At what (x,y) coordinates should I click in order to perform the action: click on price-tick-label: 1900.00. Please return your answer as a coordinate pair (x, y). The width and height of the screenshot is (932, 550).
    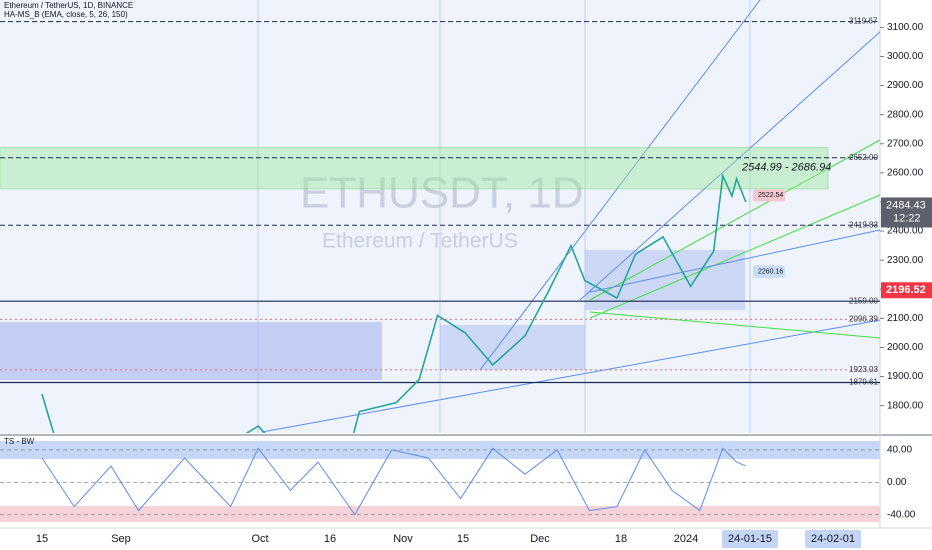
    Looking at the image, I should click on (905, 376).